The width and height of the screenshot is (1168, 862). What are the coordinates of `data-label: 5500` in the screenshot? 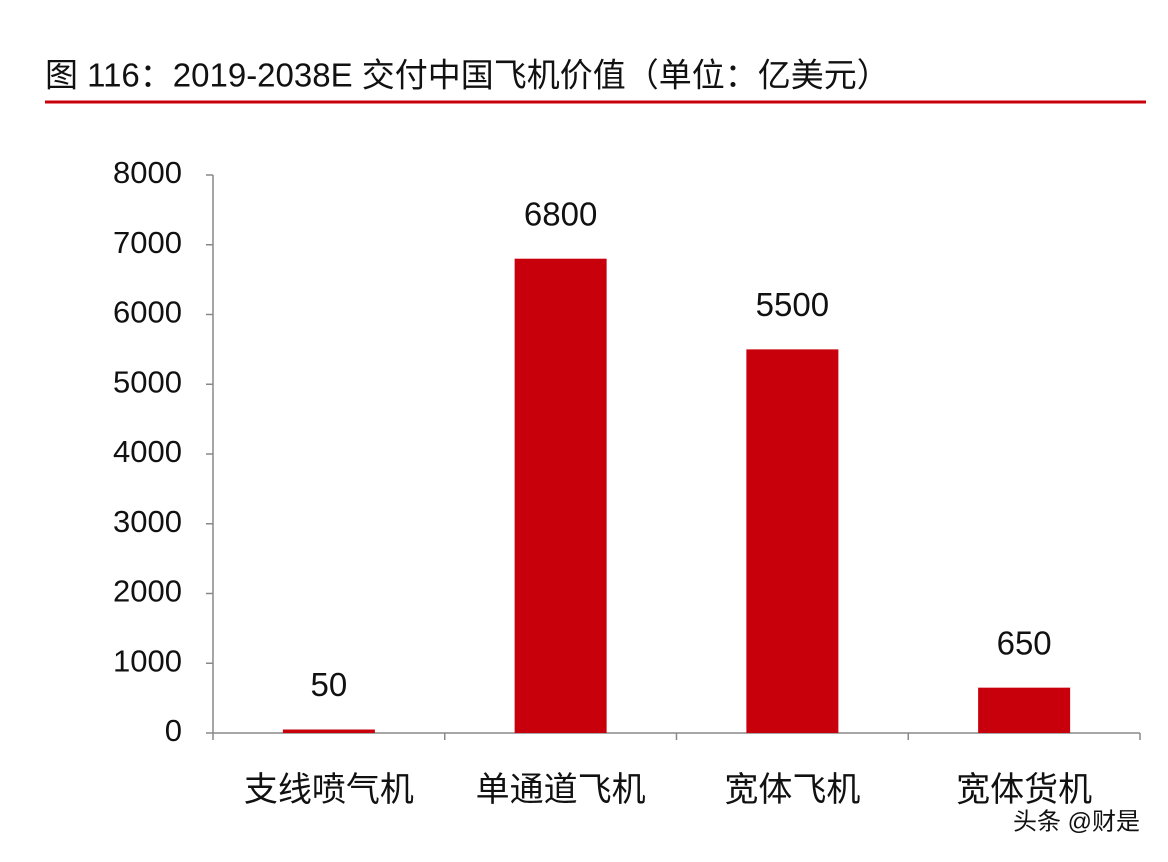 It's located at (792, 304).